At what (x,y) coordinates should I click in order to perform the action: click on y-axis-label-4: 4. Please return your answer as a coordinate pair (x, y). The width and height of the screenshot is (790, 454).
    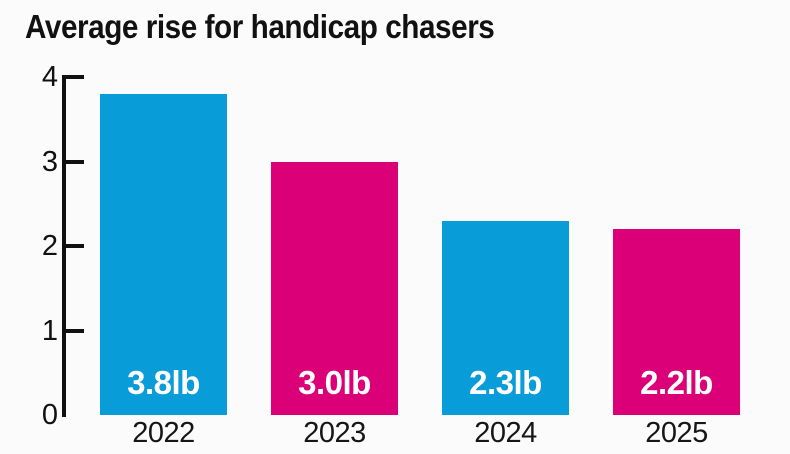
    Looking at the image, I should click on (49, 77).